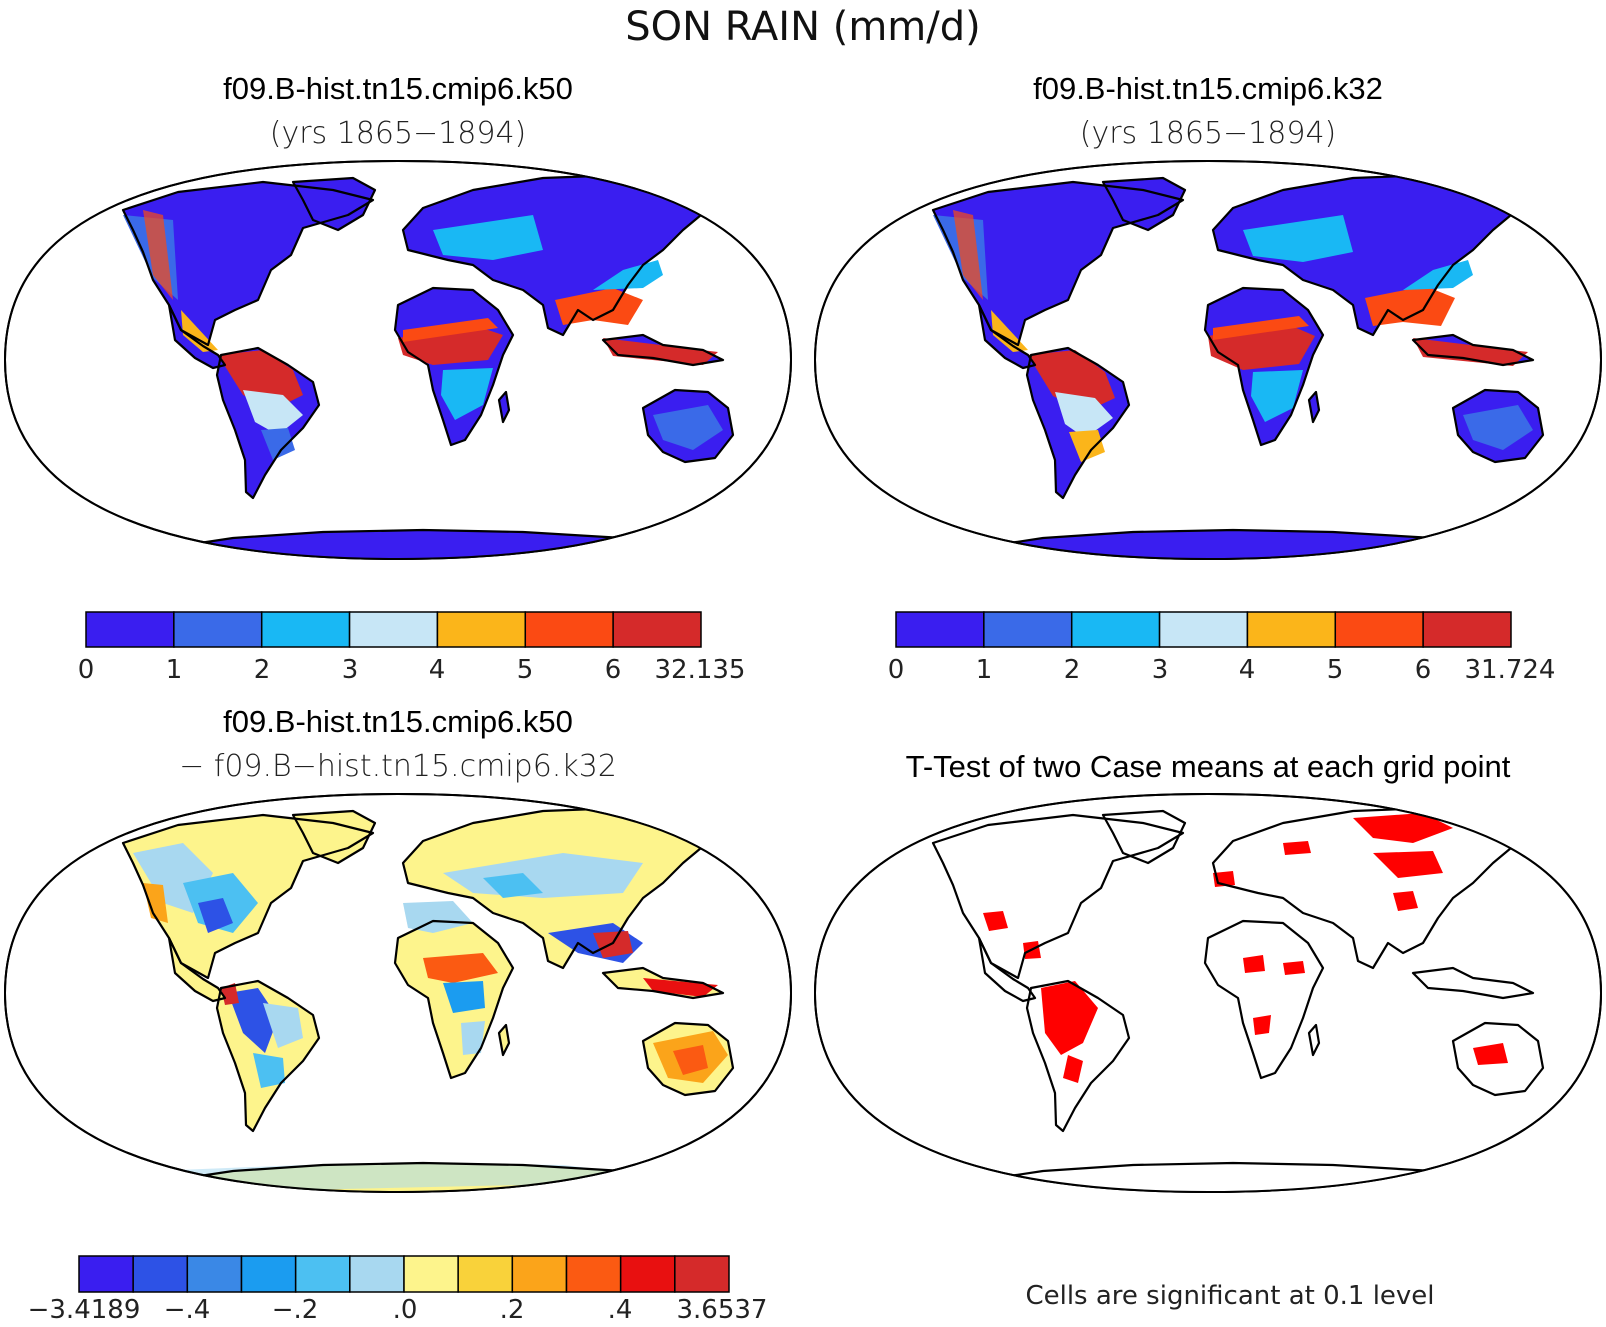  I want to click on colorbar-tick-label: −.4, so click(187, 1310).